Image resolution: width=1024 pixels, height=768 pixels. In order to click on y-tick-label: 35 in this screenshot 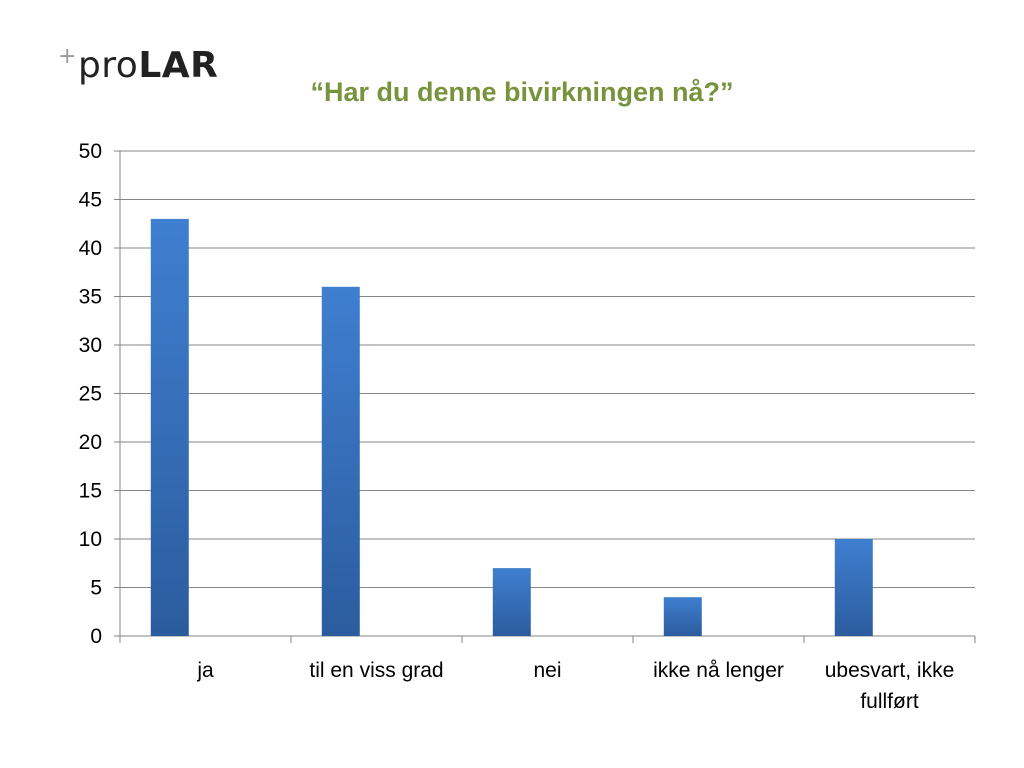, I will do `click(90, 297)`.